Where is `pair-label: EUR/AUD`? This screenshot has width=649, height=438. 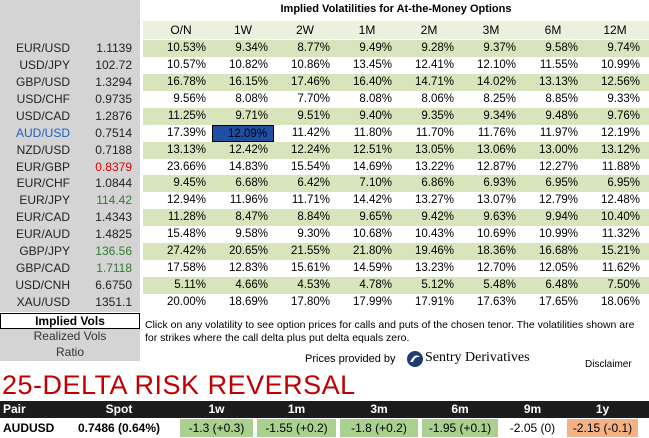
pair-label: EUR/AUD is located at coordinates (42, 234).